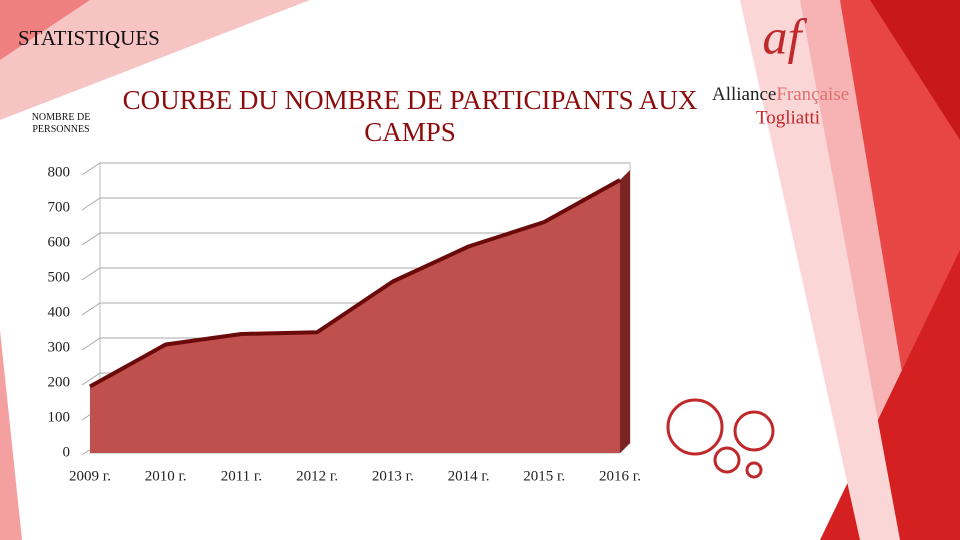 Image resolution: width=960 pixels, height=540 pixels. Describe the element at coordinates (625, 311) in the screenshot. I see `area-side` at that location.